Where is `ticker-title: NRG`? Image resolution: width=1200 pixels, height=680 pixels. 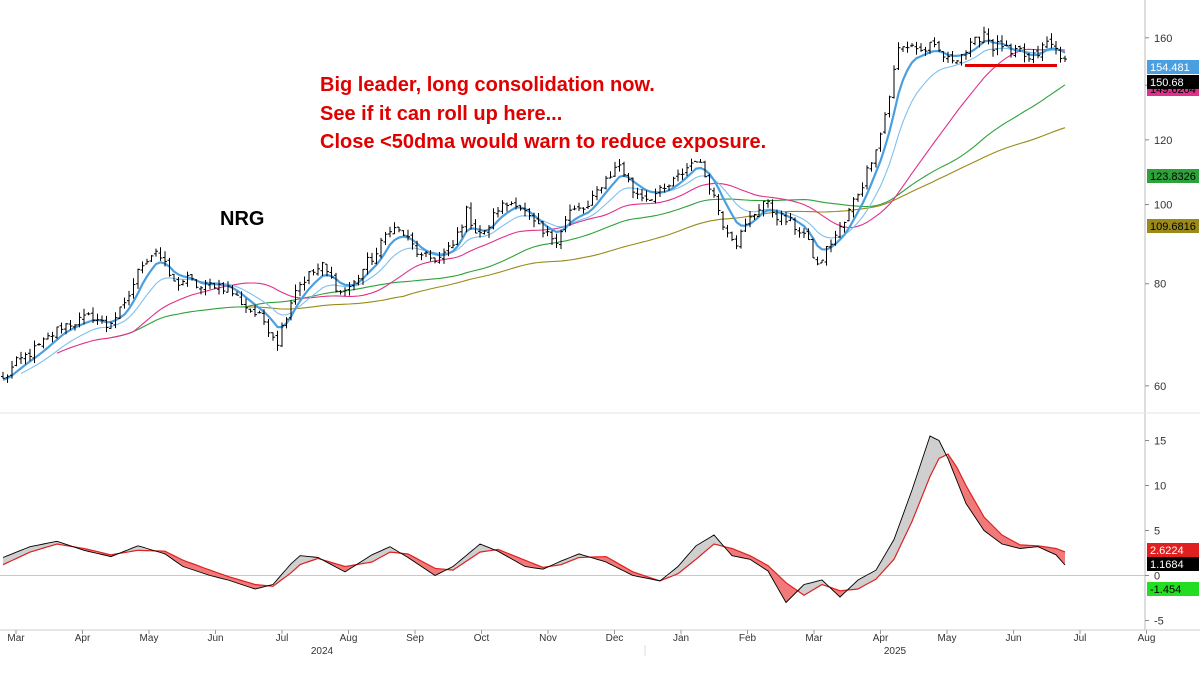 ticker-title: NRG is located at coordinates (242, 219).